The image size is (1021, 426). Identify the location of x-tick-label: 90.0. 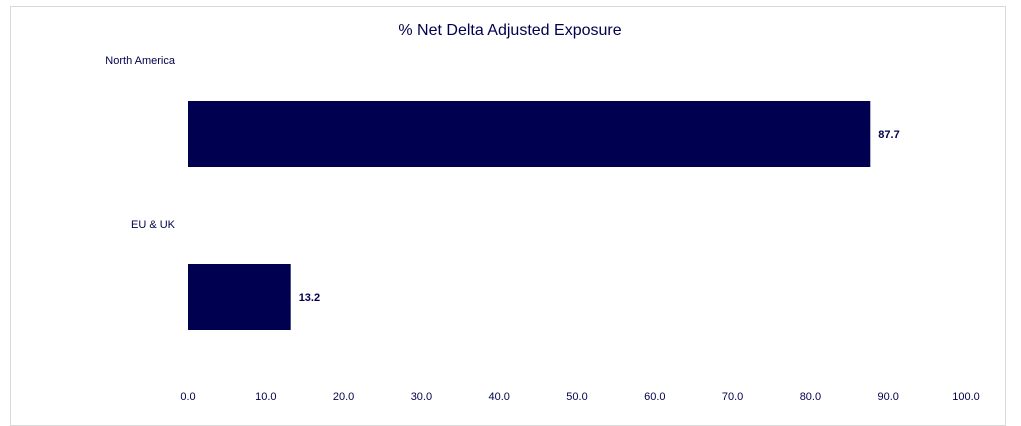
(887, 397).